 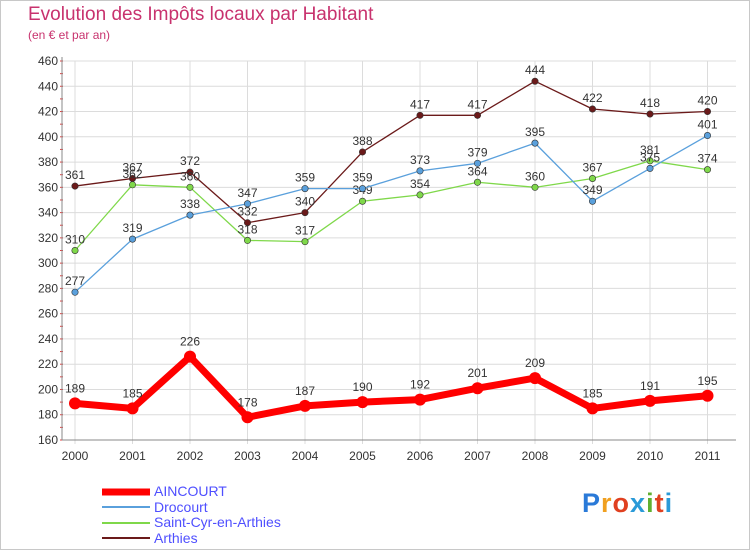 I want to click on y-tick-label: 300, so click(x=48, y=263).